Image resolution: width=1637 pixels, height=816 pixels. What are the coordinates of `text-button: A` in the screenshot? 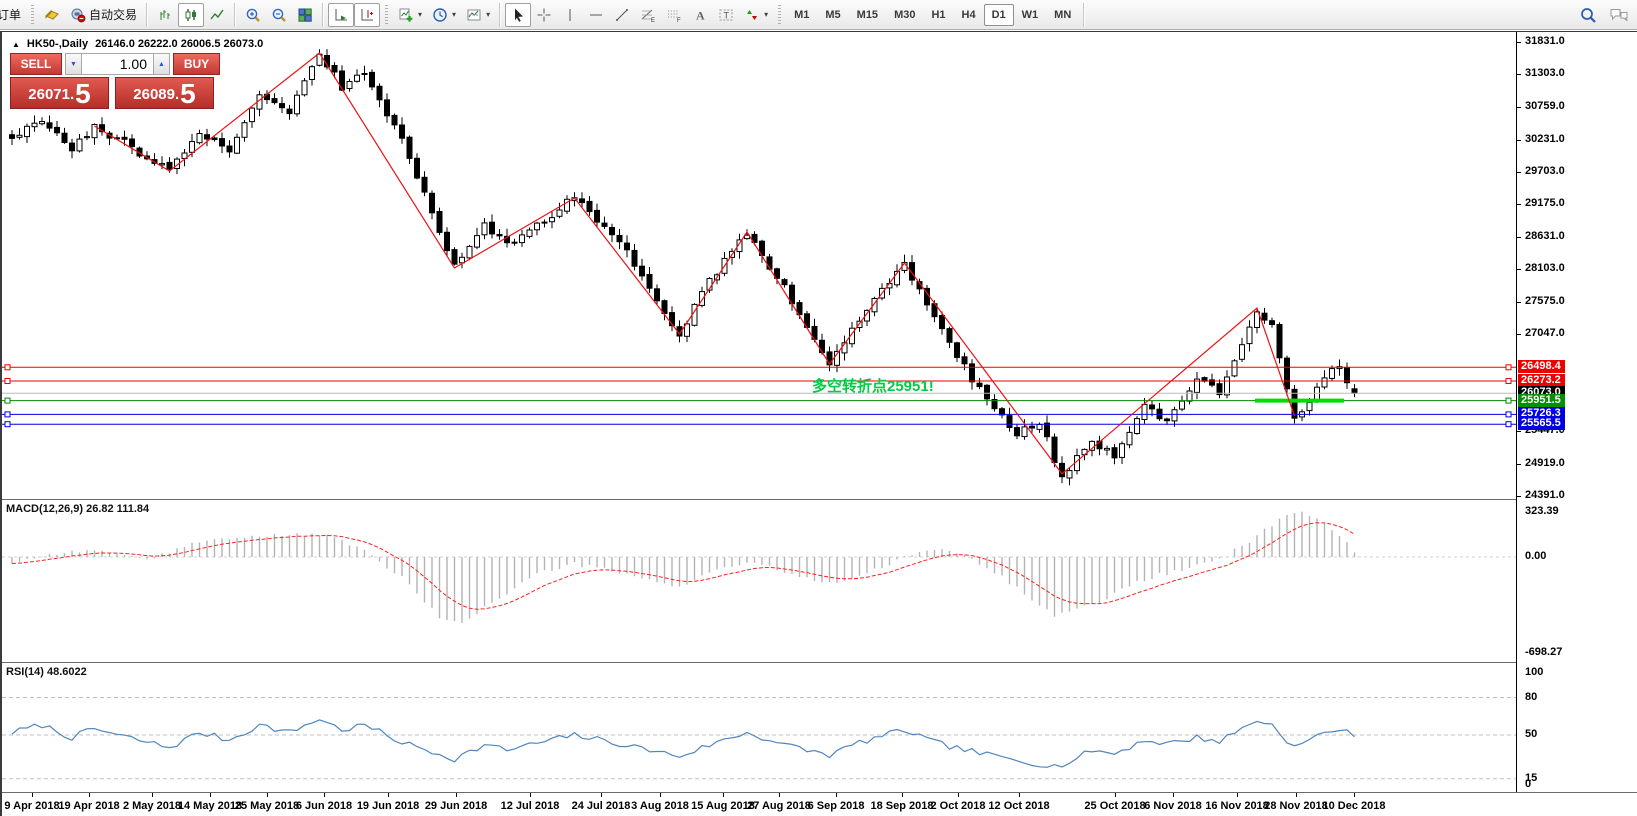 It's located at (700, 15).